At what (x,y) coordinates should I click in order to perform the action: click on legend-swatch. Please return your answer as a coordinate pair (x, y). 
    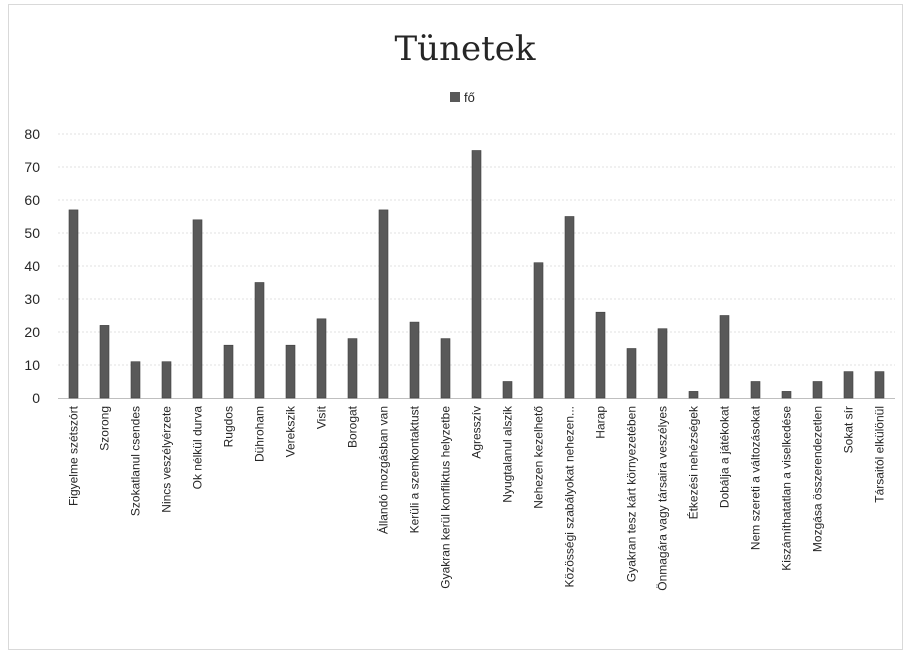
    Looking at the image, I should click on (455, 97).